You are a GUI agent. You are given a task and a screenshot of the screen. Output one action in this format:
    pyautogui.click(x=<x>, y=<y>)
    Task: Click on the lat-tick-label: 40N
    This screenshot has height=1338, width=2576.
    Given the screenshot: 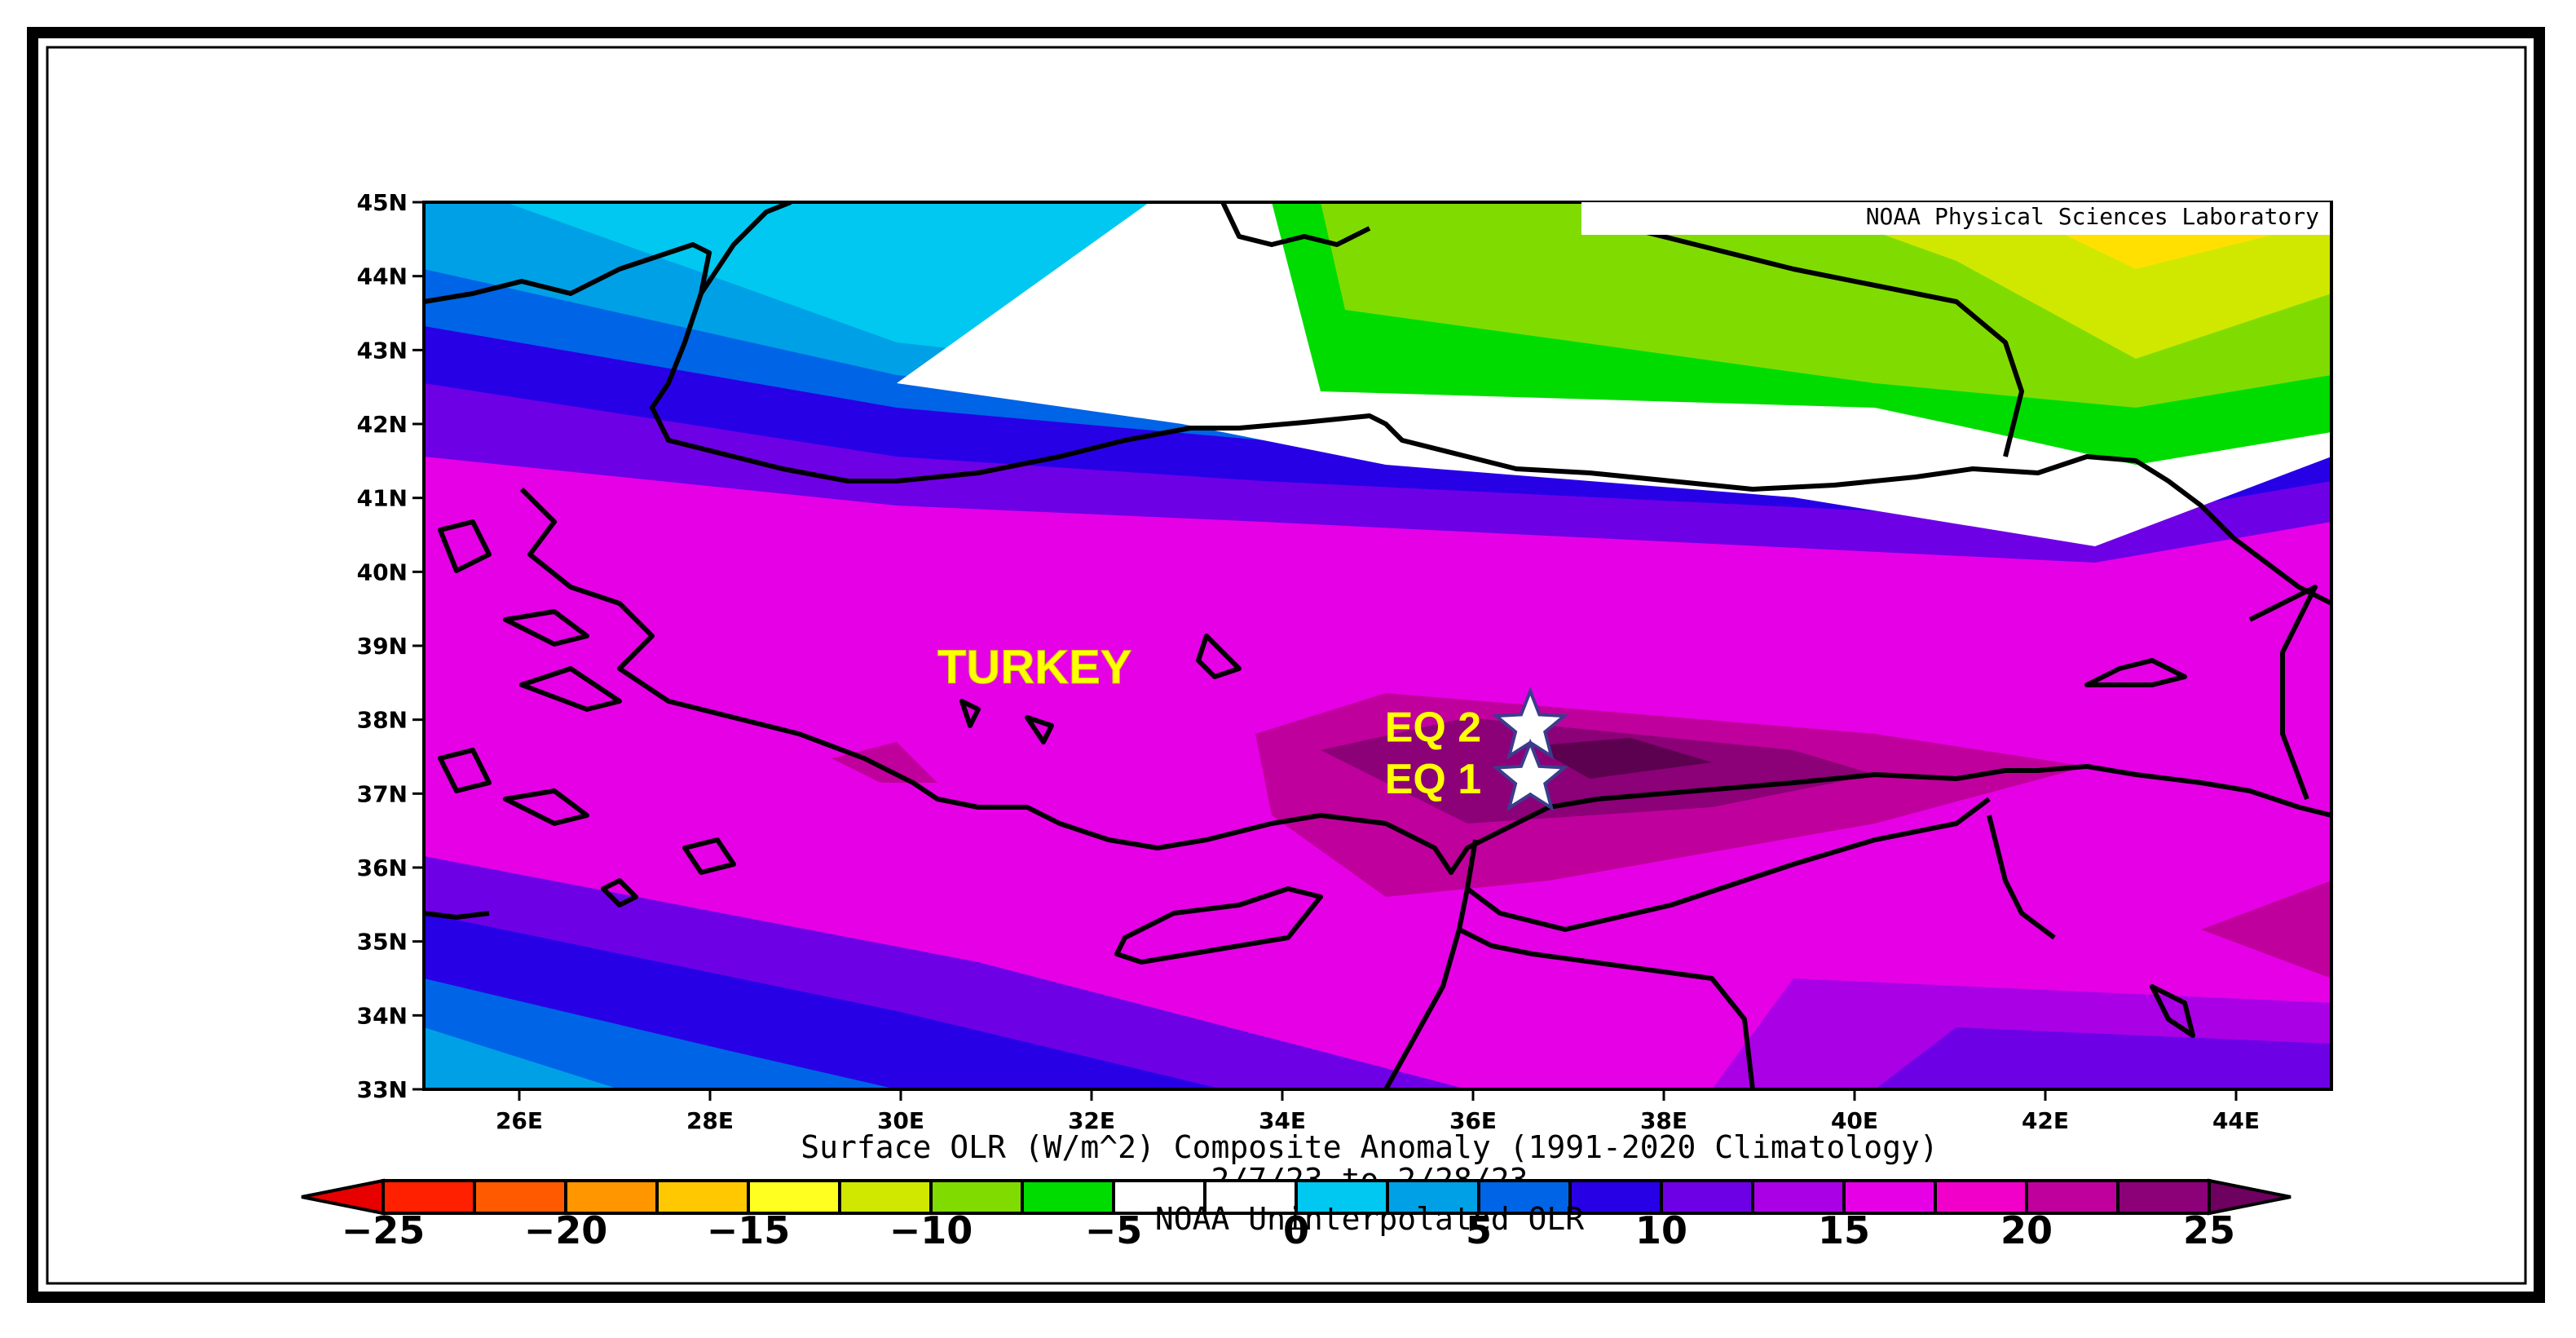 What is the action you would take?
    pyautogui.click(x=382, y=572)
    